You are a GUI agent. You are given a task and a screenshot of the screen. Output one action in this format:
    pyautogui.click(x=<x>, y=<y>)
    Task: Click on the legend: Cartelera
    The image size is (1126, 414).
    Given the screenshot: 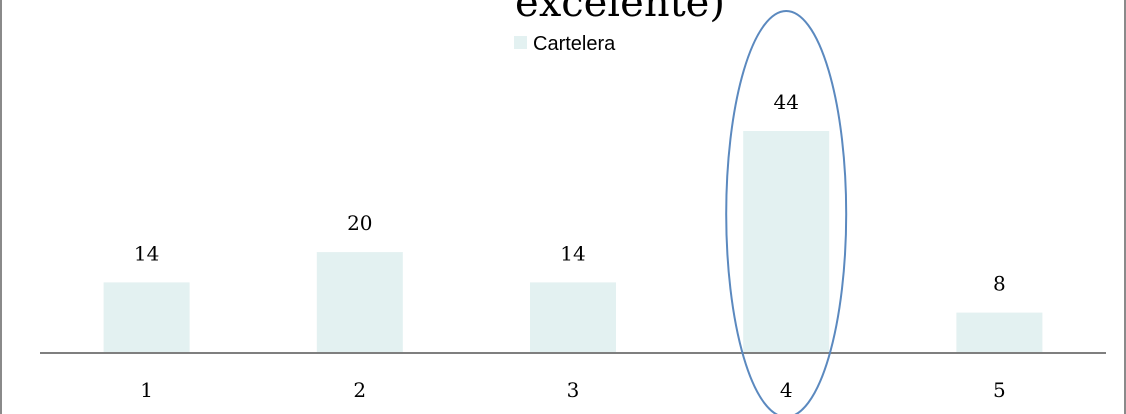 What is the action you would take?
    pyautogui.click(x=565, y=44)
    